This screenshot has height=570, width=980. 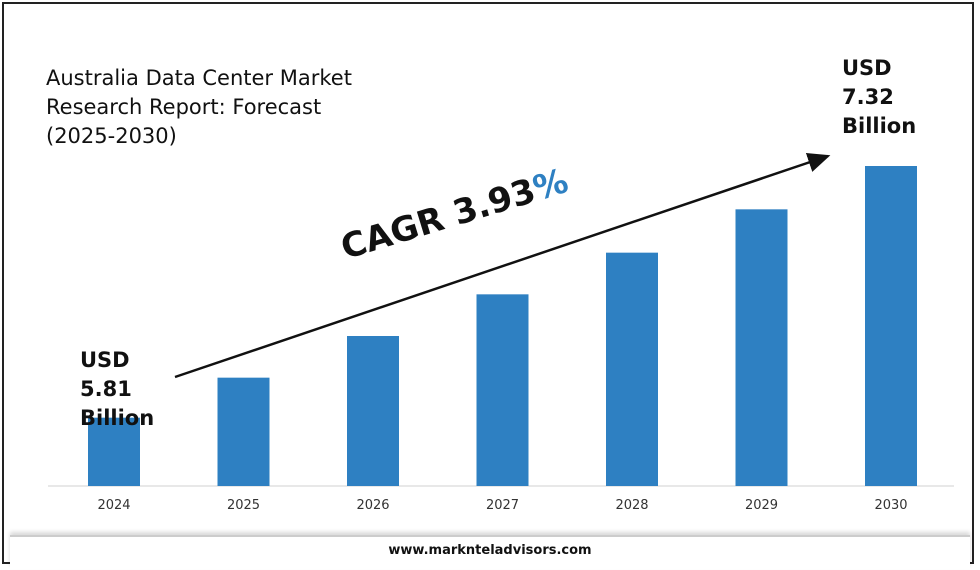 I want to click on x-tick-label-2025: 2025, so click(x=243, y=505).